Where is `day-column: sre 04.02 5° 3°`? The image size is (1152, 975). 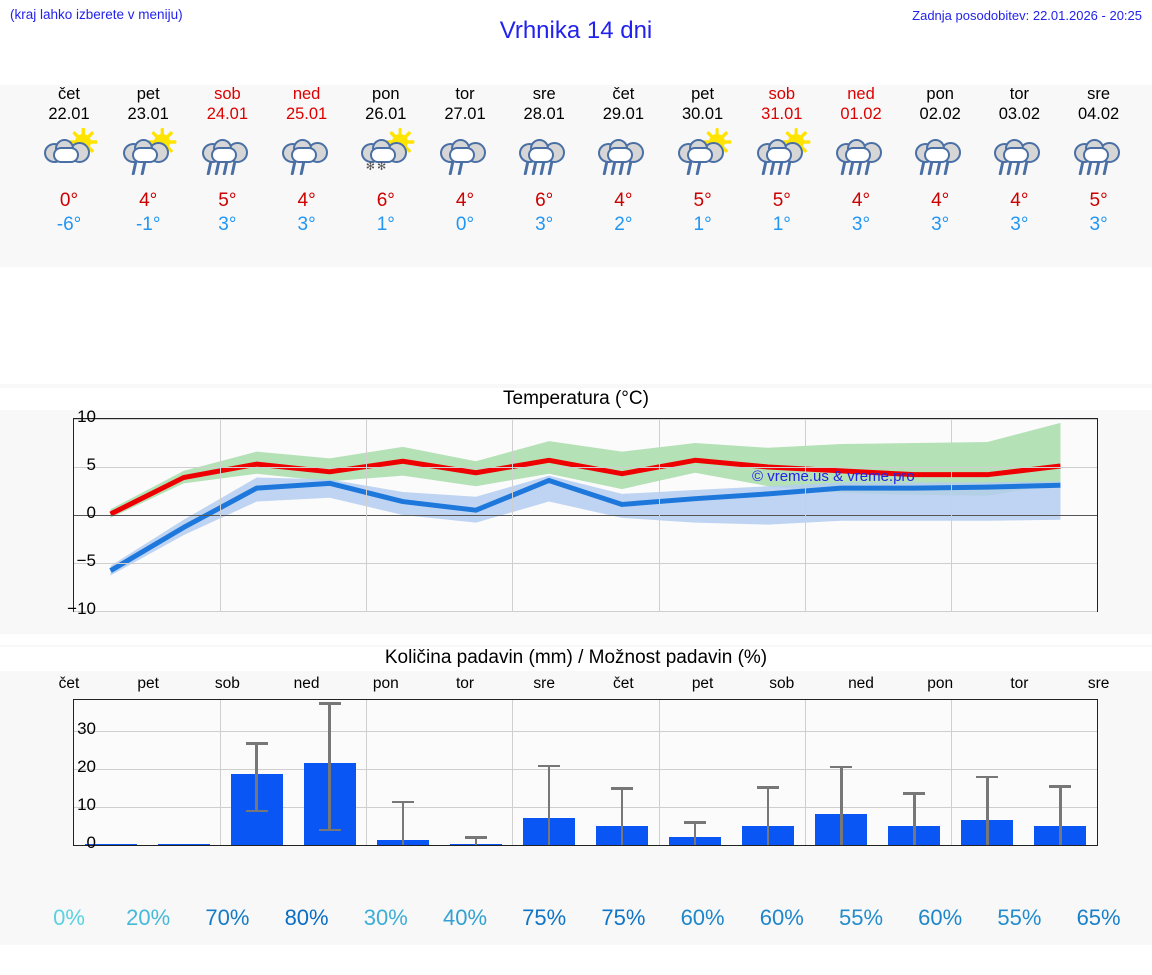
day-column: sre 04.02 5° 3° is located at coordinates (1099, 161).